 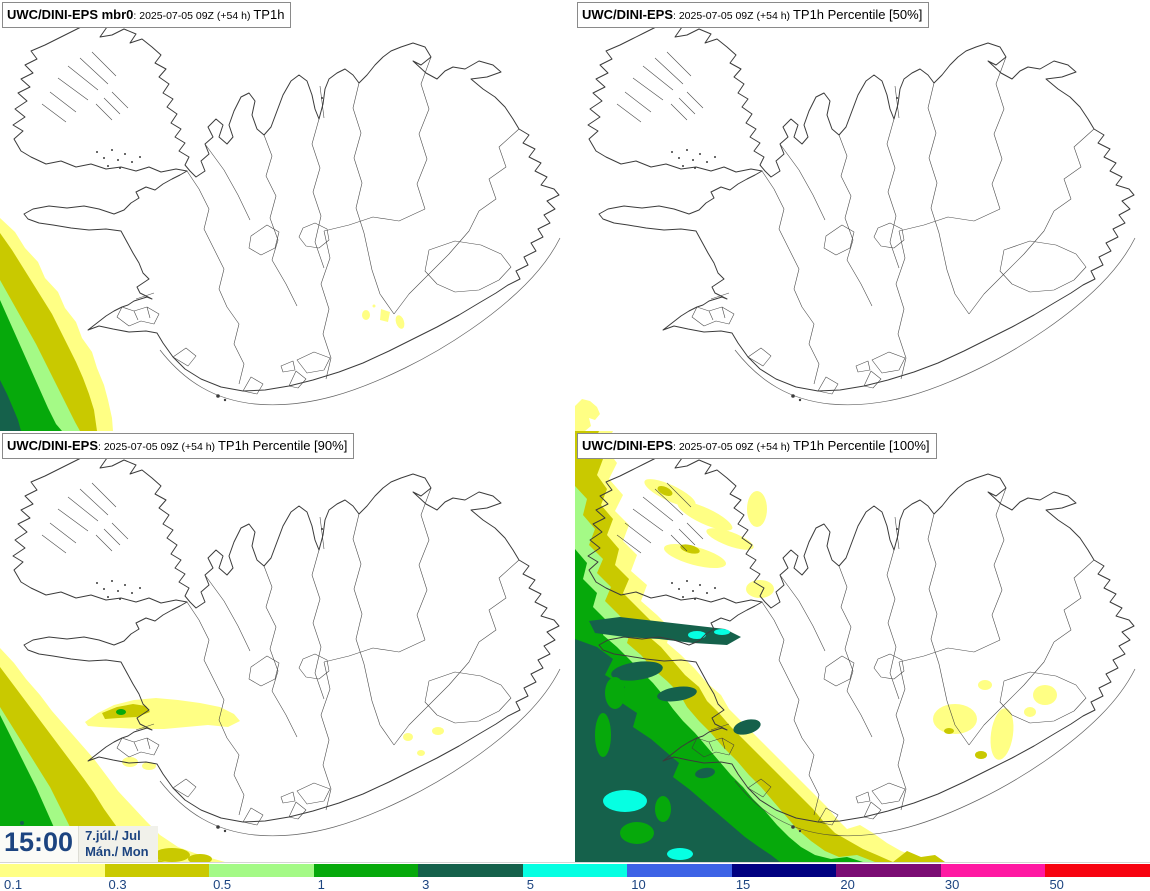 What do you see at coordinates (861, 445) in the screenshot?
I see `parameter-label: TP1h Percentile [100%]` at bounding box center [861, 445].